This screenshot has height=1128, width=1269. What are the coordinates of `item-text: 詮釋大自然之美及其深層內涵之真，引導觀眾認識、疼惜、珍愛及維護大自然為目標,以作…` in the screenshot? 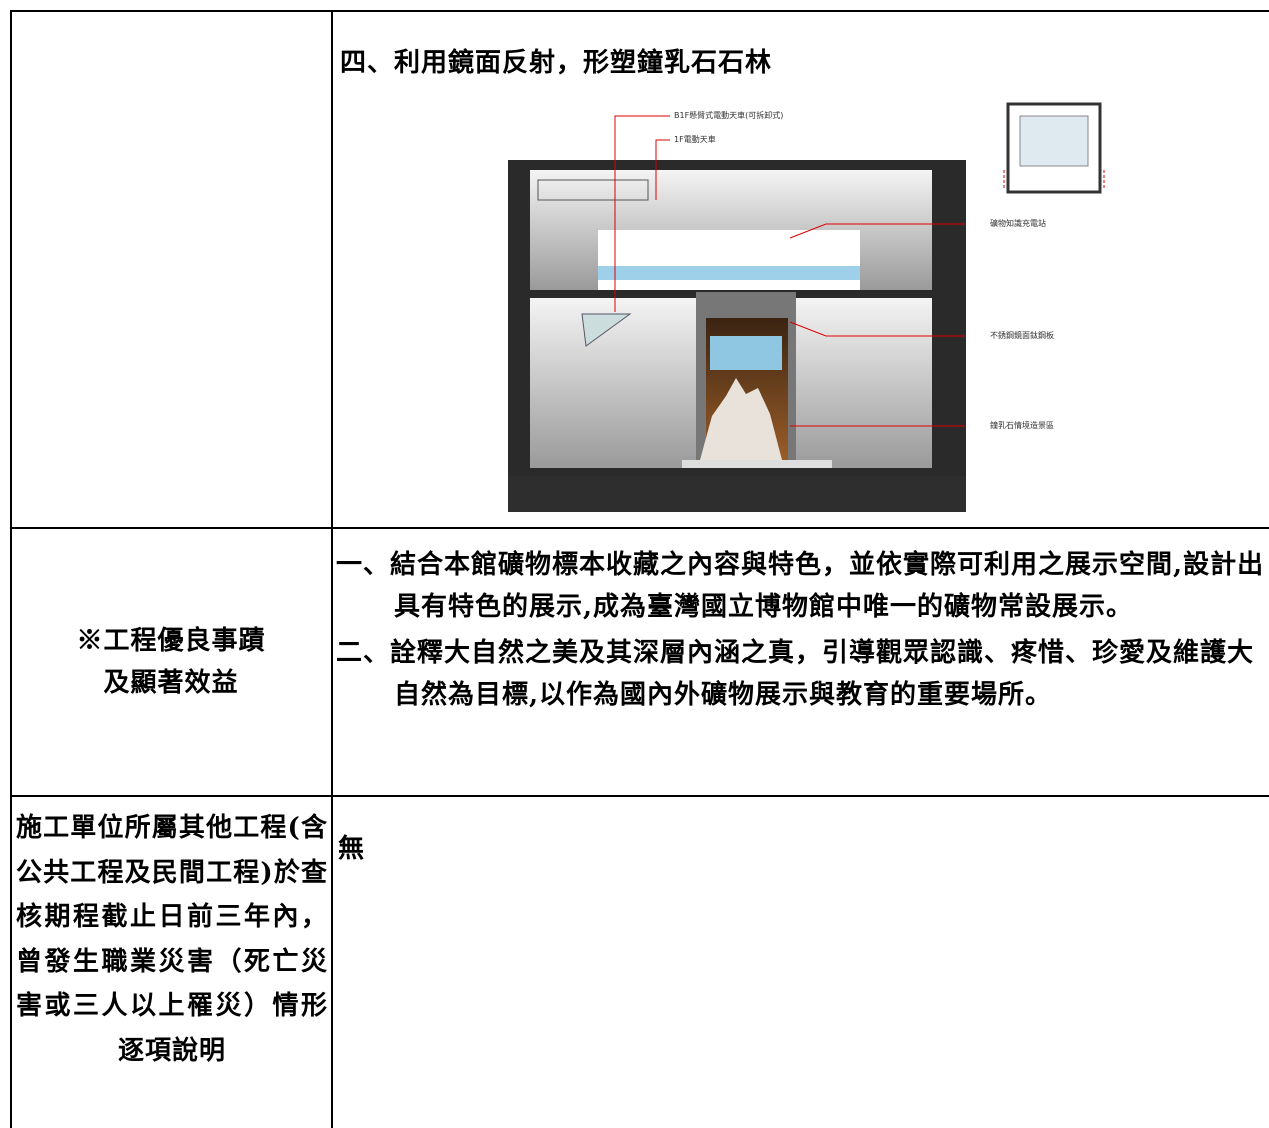 It's located at (822, 674).